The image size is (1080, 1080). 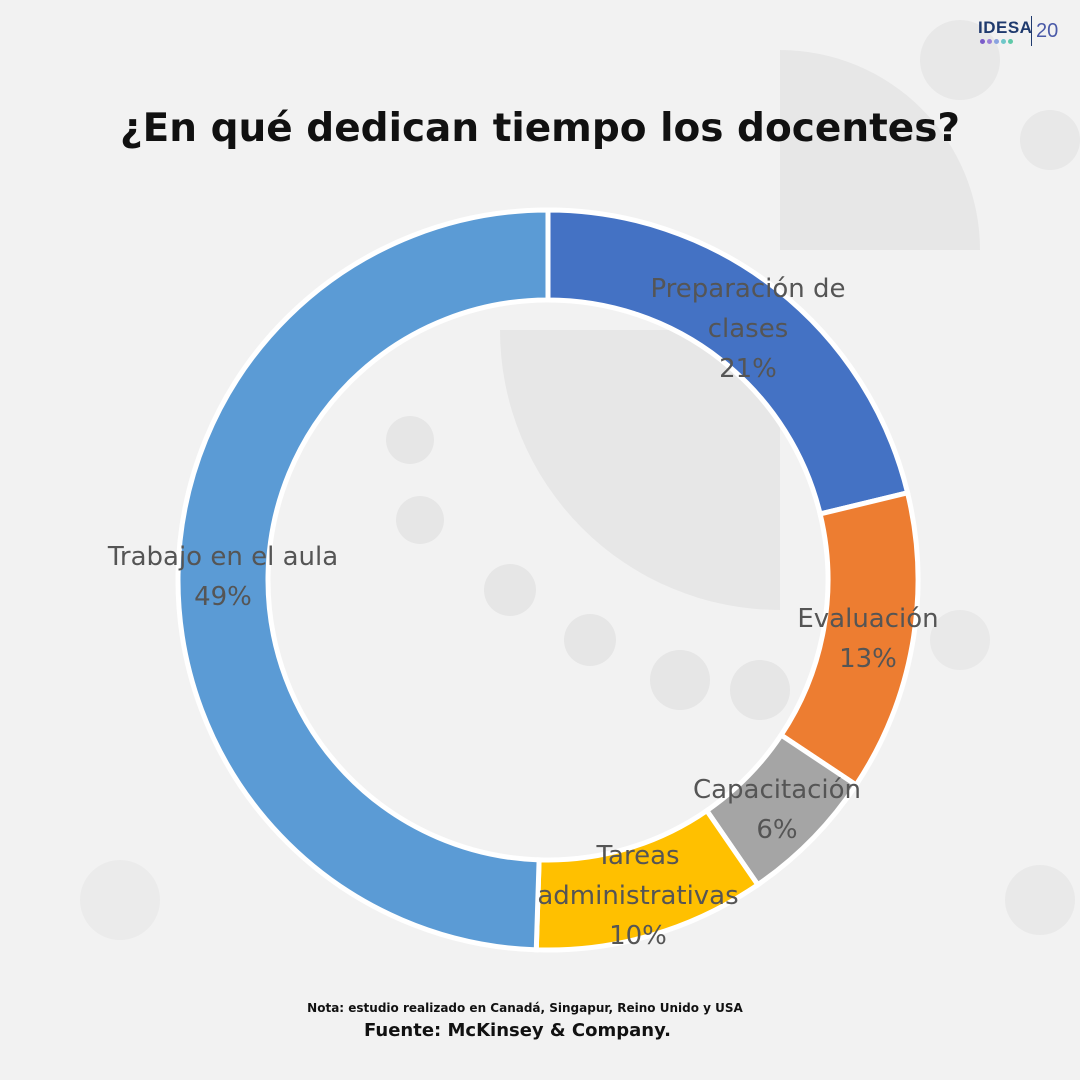 I want to click on slice-name-label: Evaluación, so click(x=867, y=619).